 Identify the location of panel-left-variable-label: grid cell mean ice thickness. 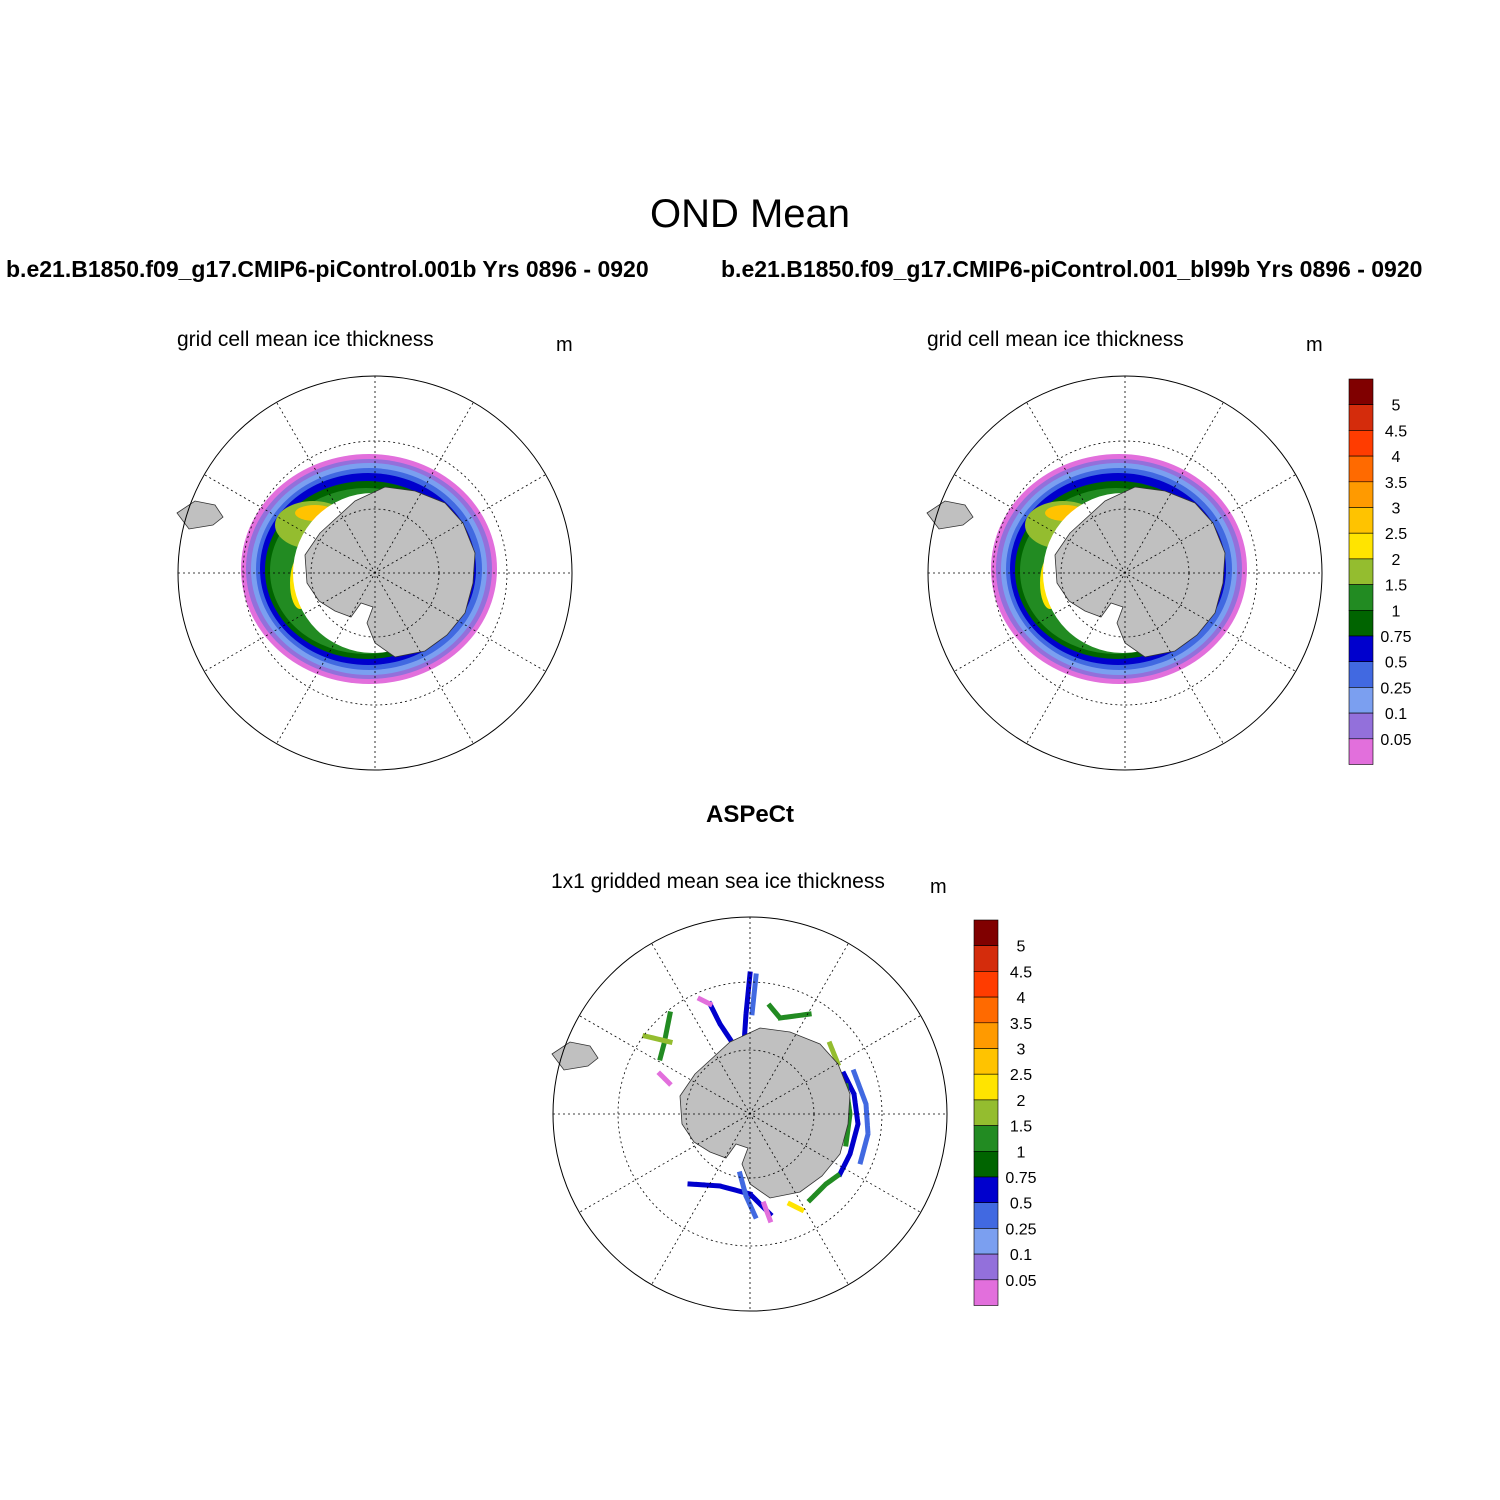
(305, 339).